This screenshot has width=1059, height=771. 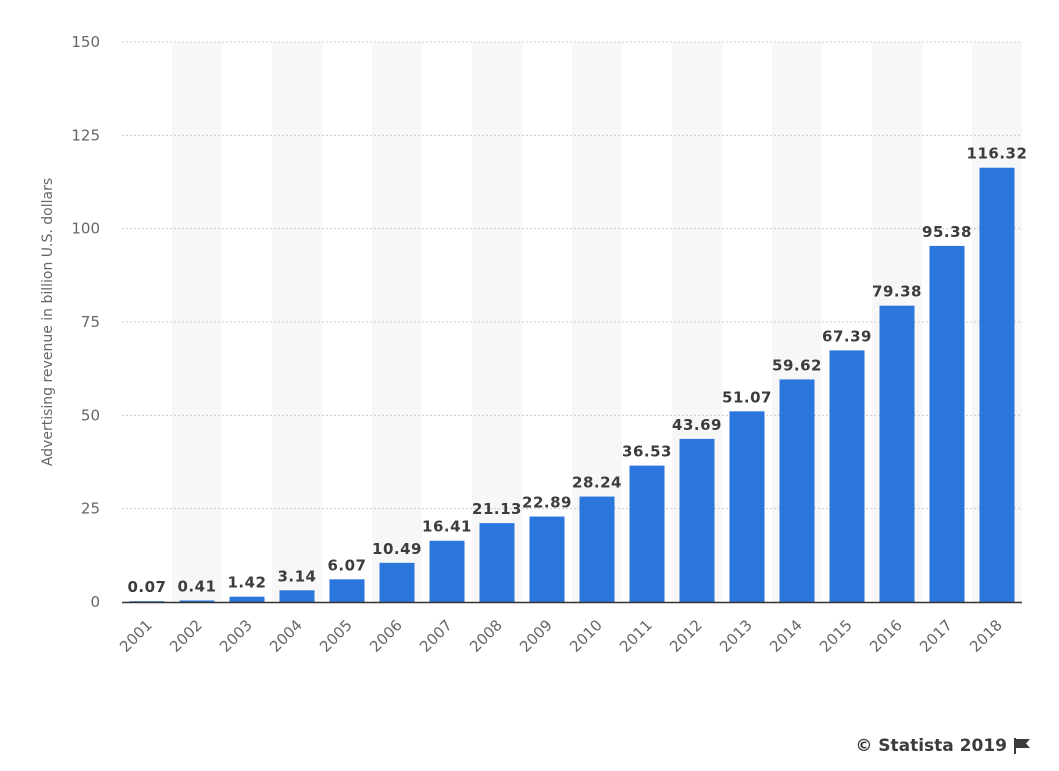 I want to click on x-tick-label: 2009, so click(x=536, y=636).